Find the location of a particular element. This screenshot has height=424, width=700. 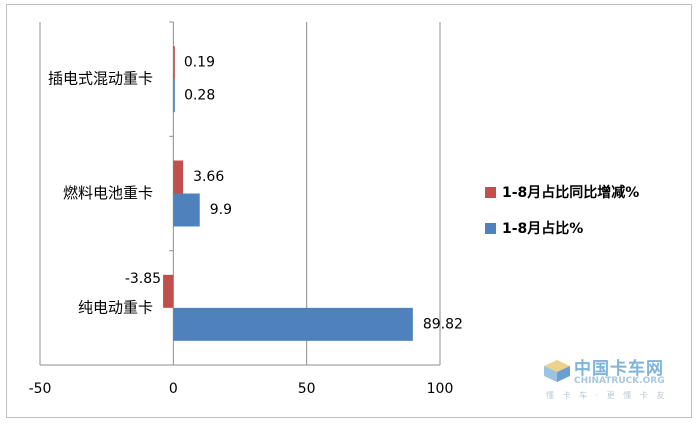

truck-icon is located at coordinates (557, 371).